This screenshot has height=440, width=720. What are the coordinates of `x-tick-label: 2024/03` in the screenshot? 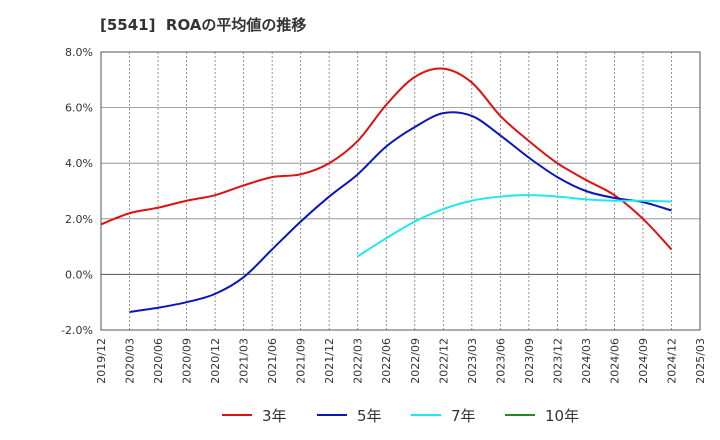 It's located at (586, 361).